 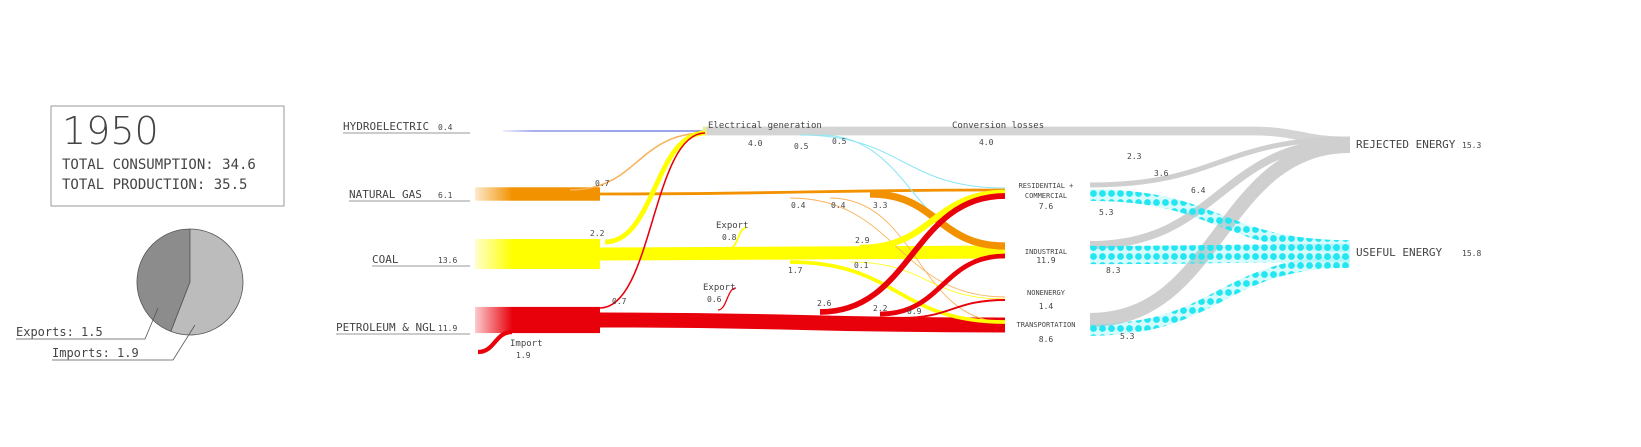 What do you see at coordinates (110, 131) in the screenshot?
I see `year: 1950` at bounding box center [110, 131].